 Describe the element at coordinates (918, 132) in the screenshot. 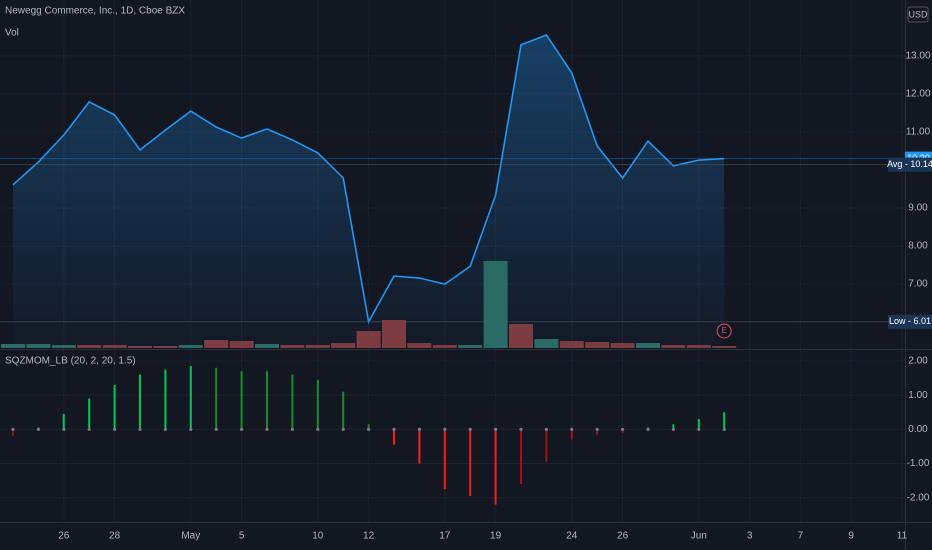

I see `y-tick-label: 11.00` at that location.